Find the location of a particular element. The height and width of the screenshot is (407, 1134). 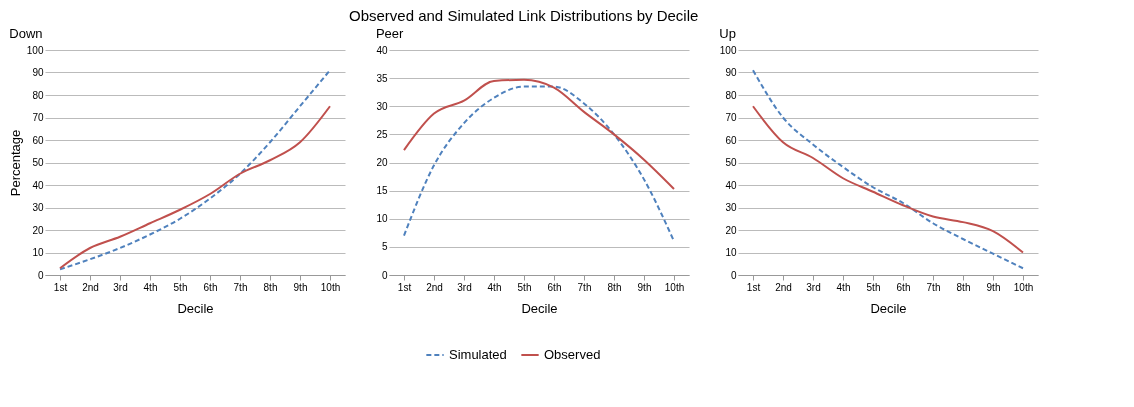

y-tick-label: 5 is located at coordinates (384, 247).